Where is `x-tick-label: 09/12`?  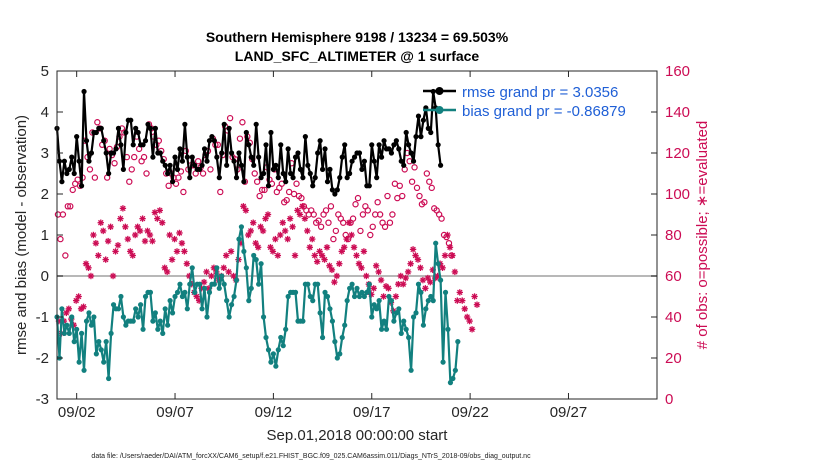
x-tick-label: 09/12 is located at coordinates (274, 412).